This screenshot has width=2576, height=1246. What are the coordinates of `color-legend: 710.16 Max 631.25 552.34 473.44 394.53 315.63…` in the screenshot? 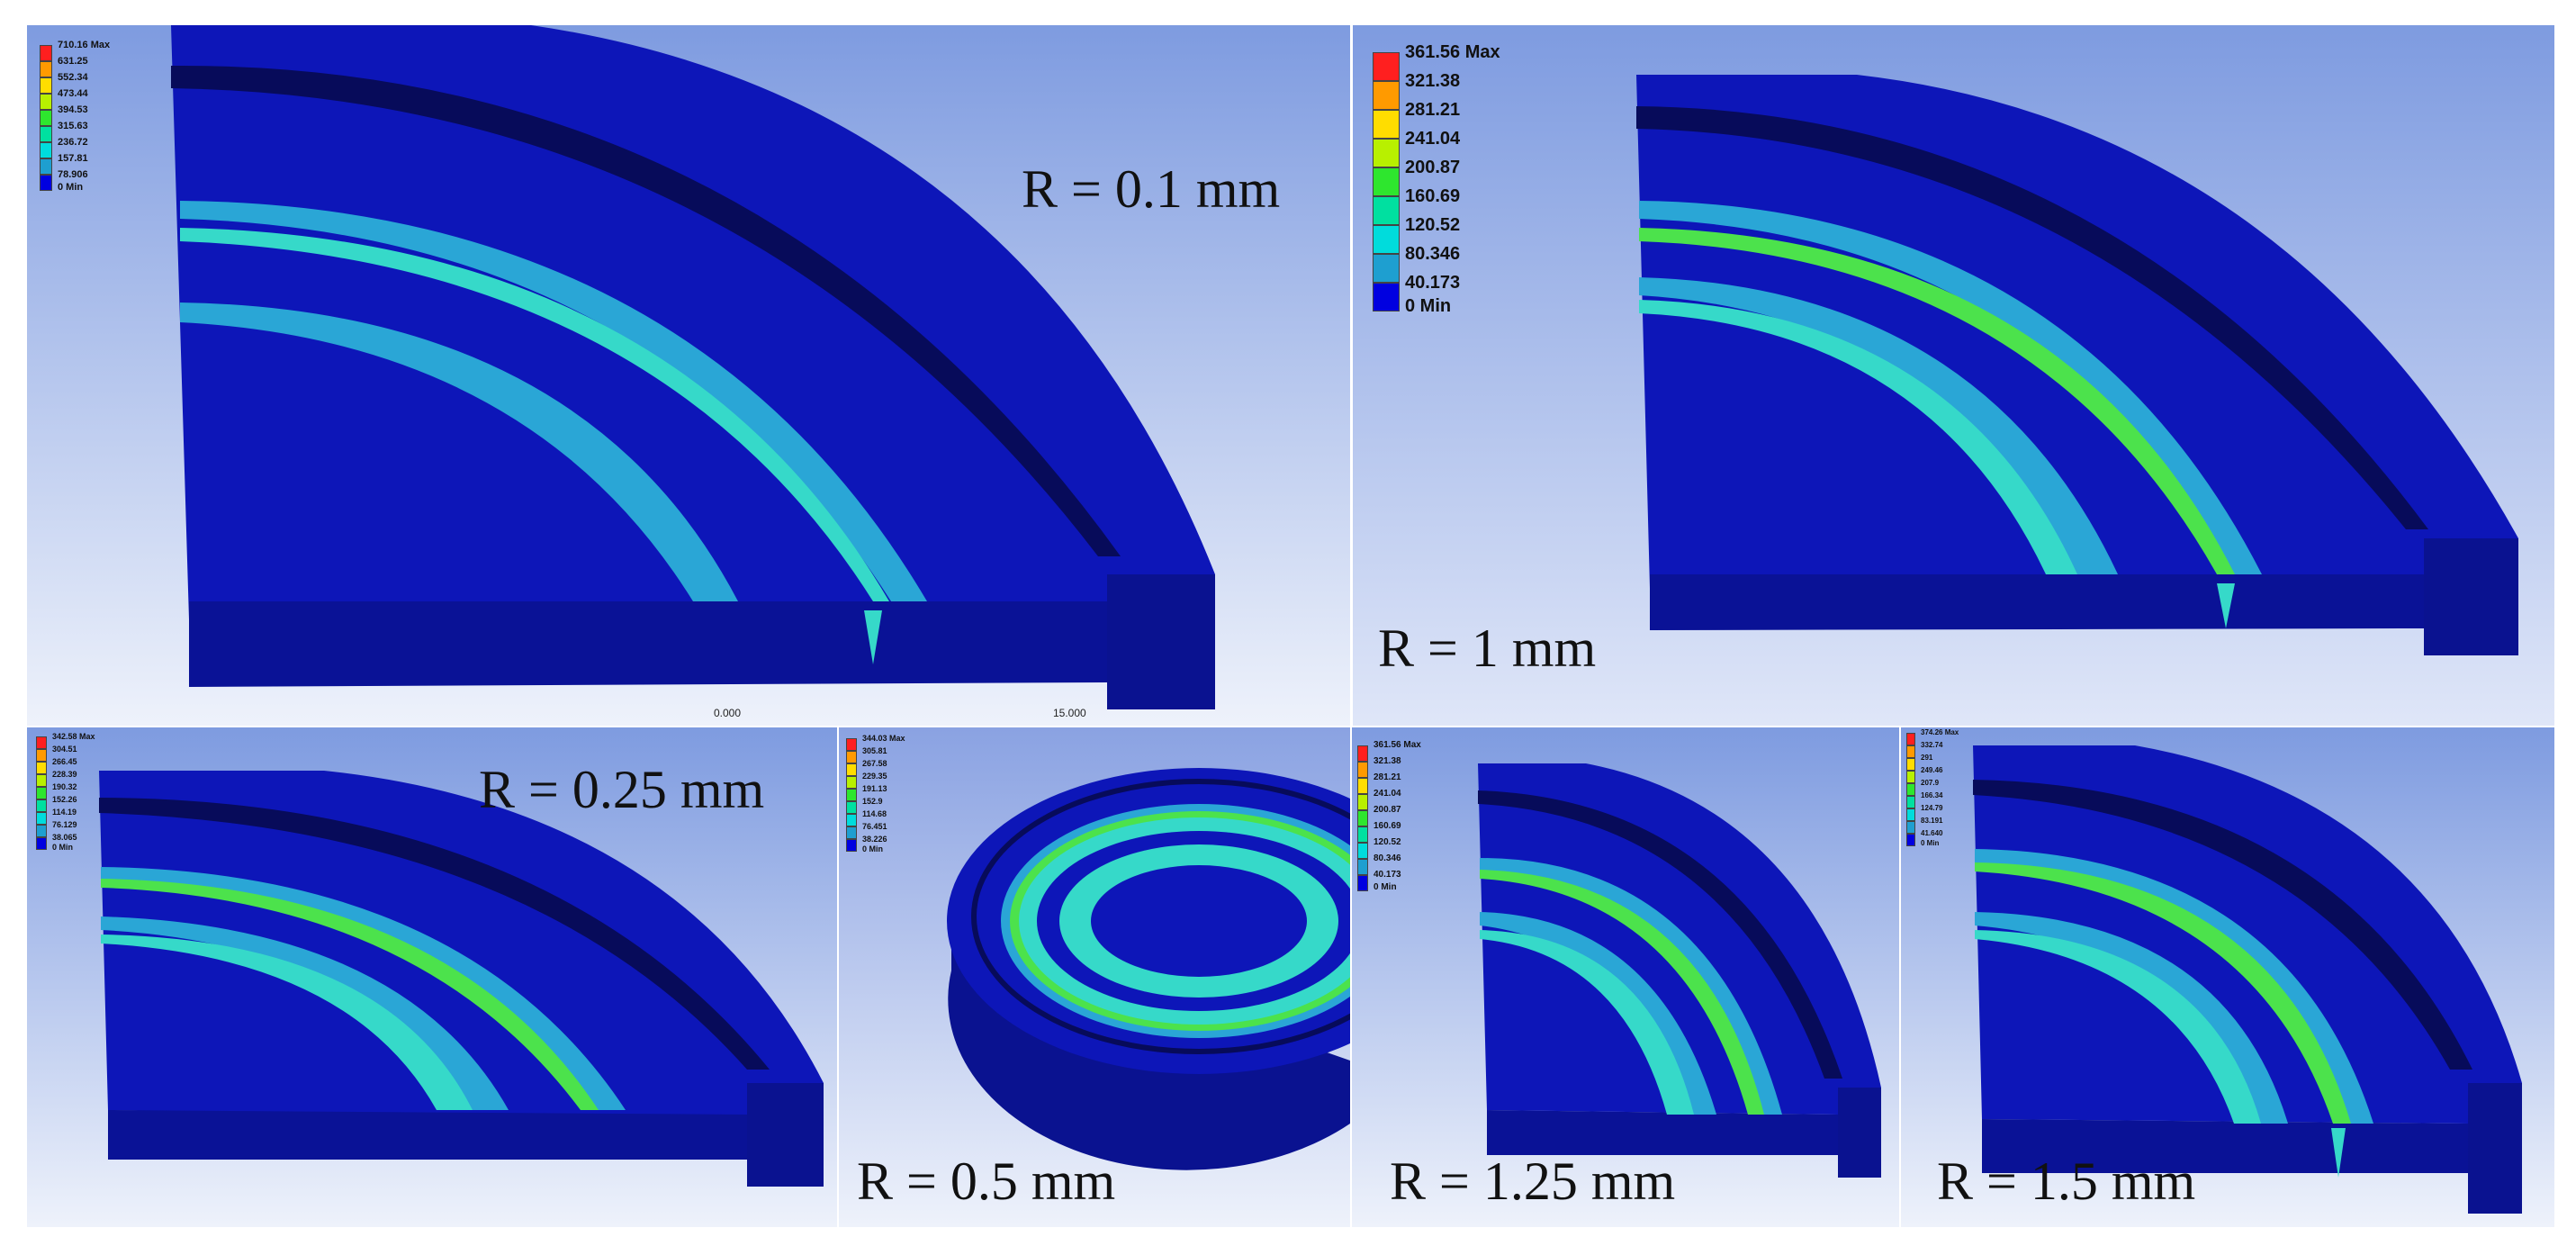 It's located at (75, 121).